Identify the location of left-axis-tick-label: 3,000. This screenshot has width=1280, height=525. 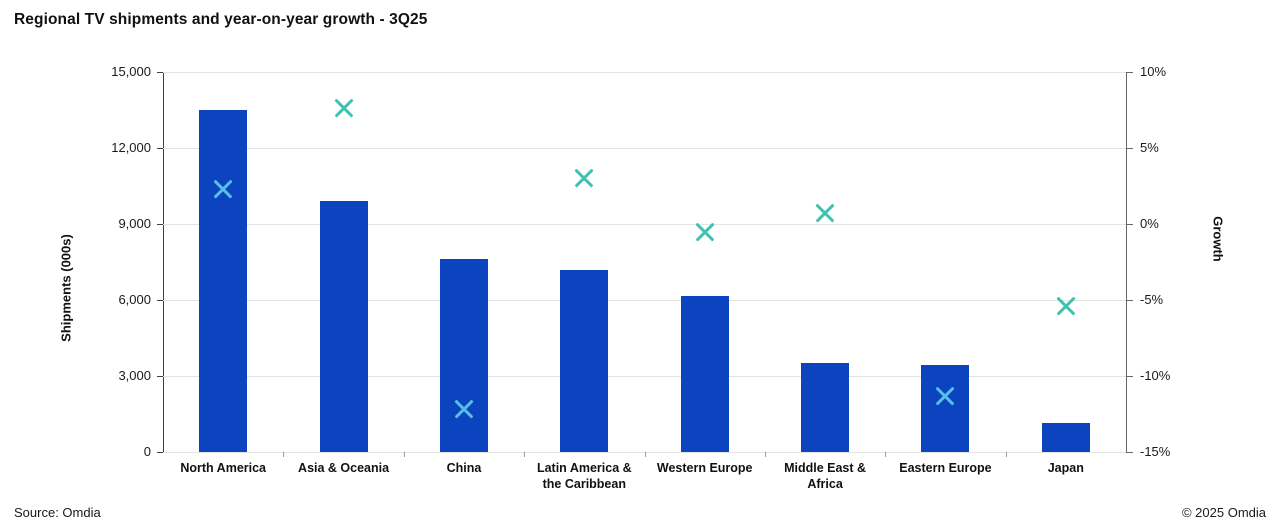
(134, 375).